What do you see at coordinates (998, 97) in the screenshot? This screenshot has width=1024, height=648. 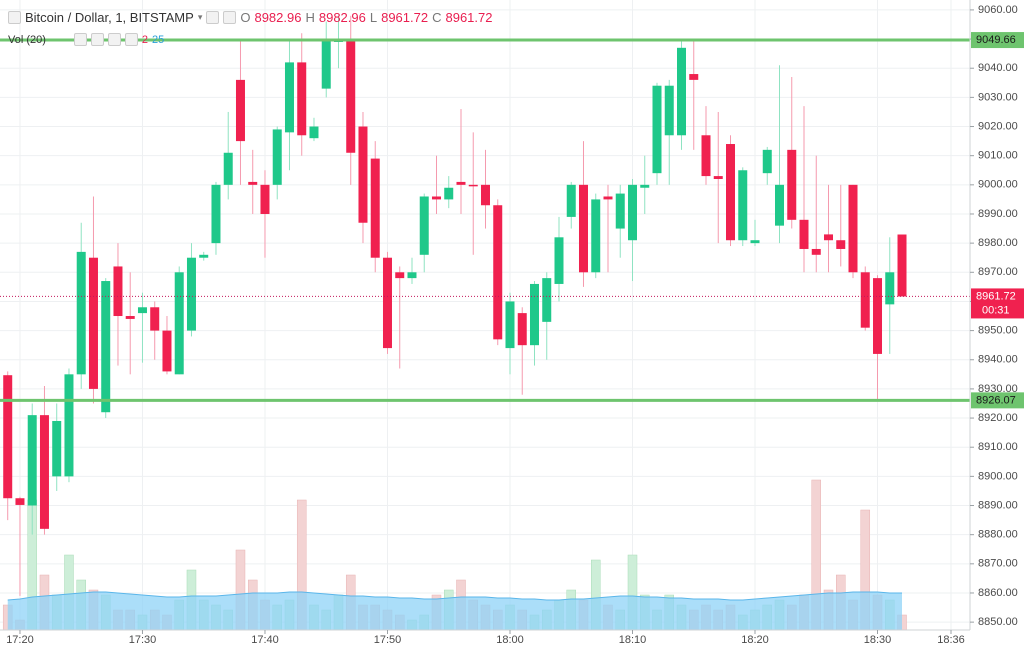 I see `y-tick-label: 9030.00` at bounding box center [998, 97].